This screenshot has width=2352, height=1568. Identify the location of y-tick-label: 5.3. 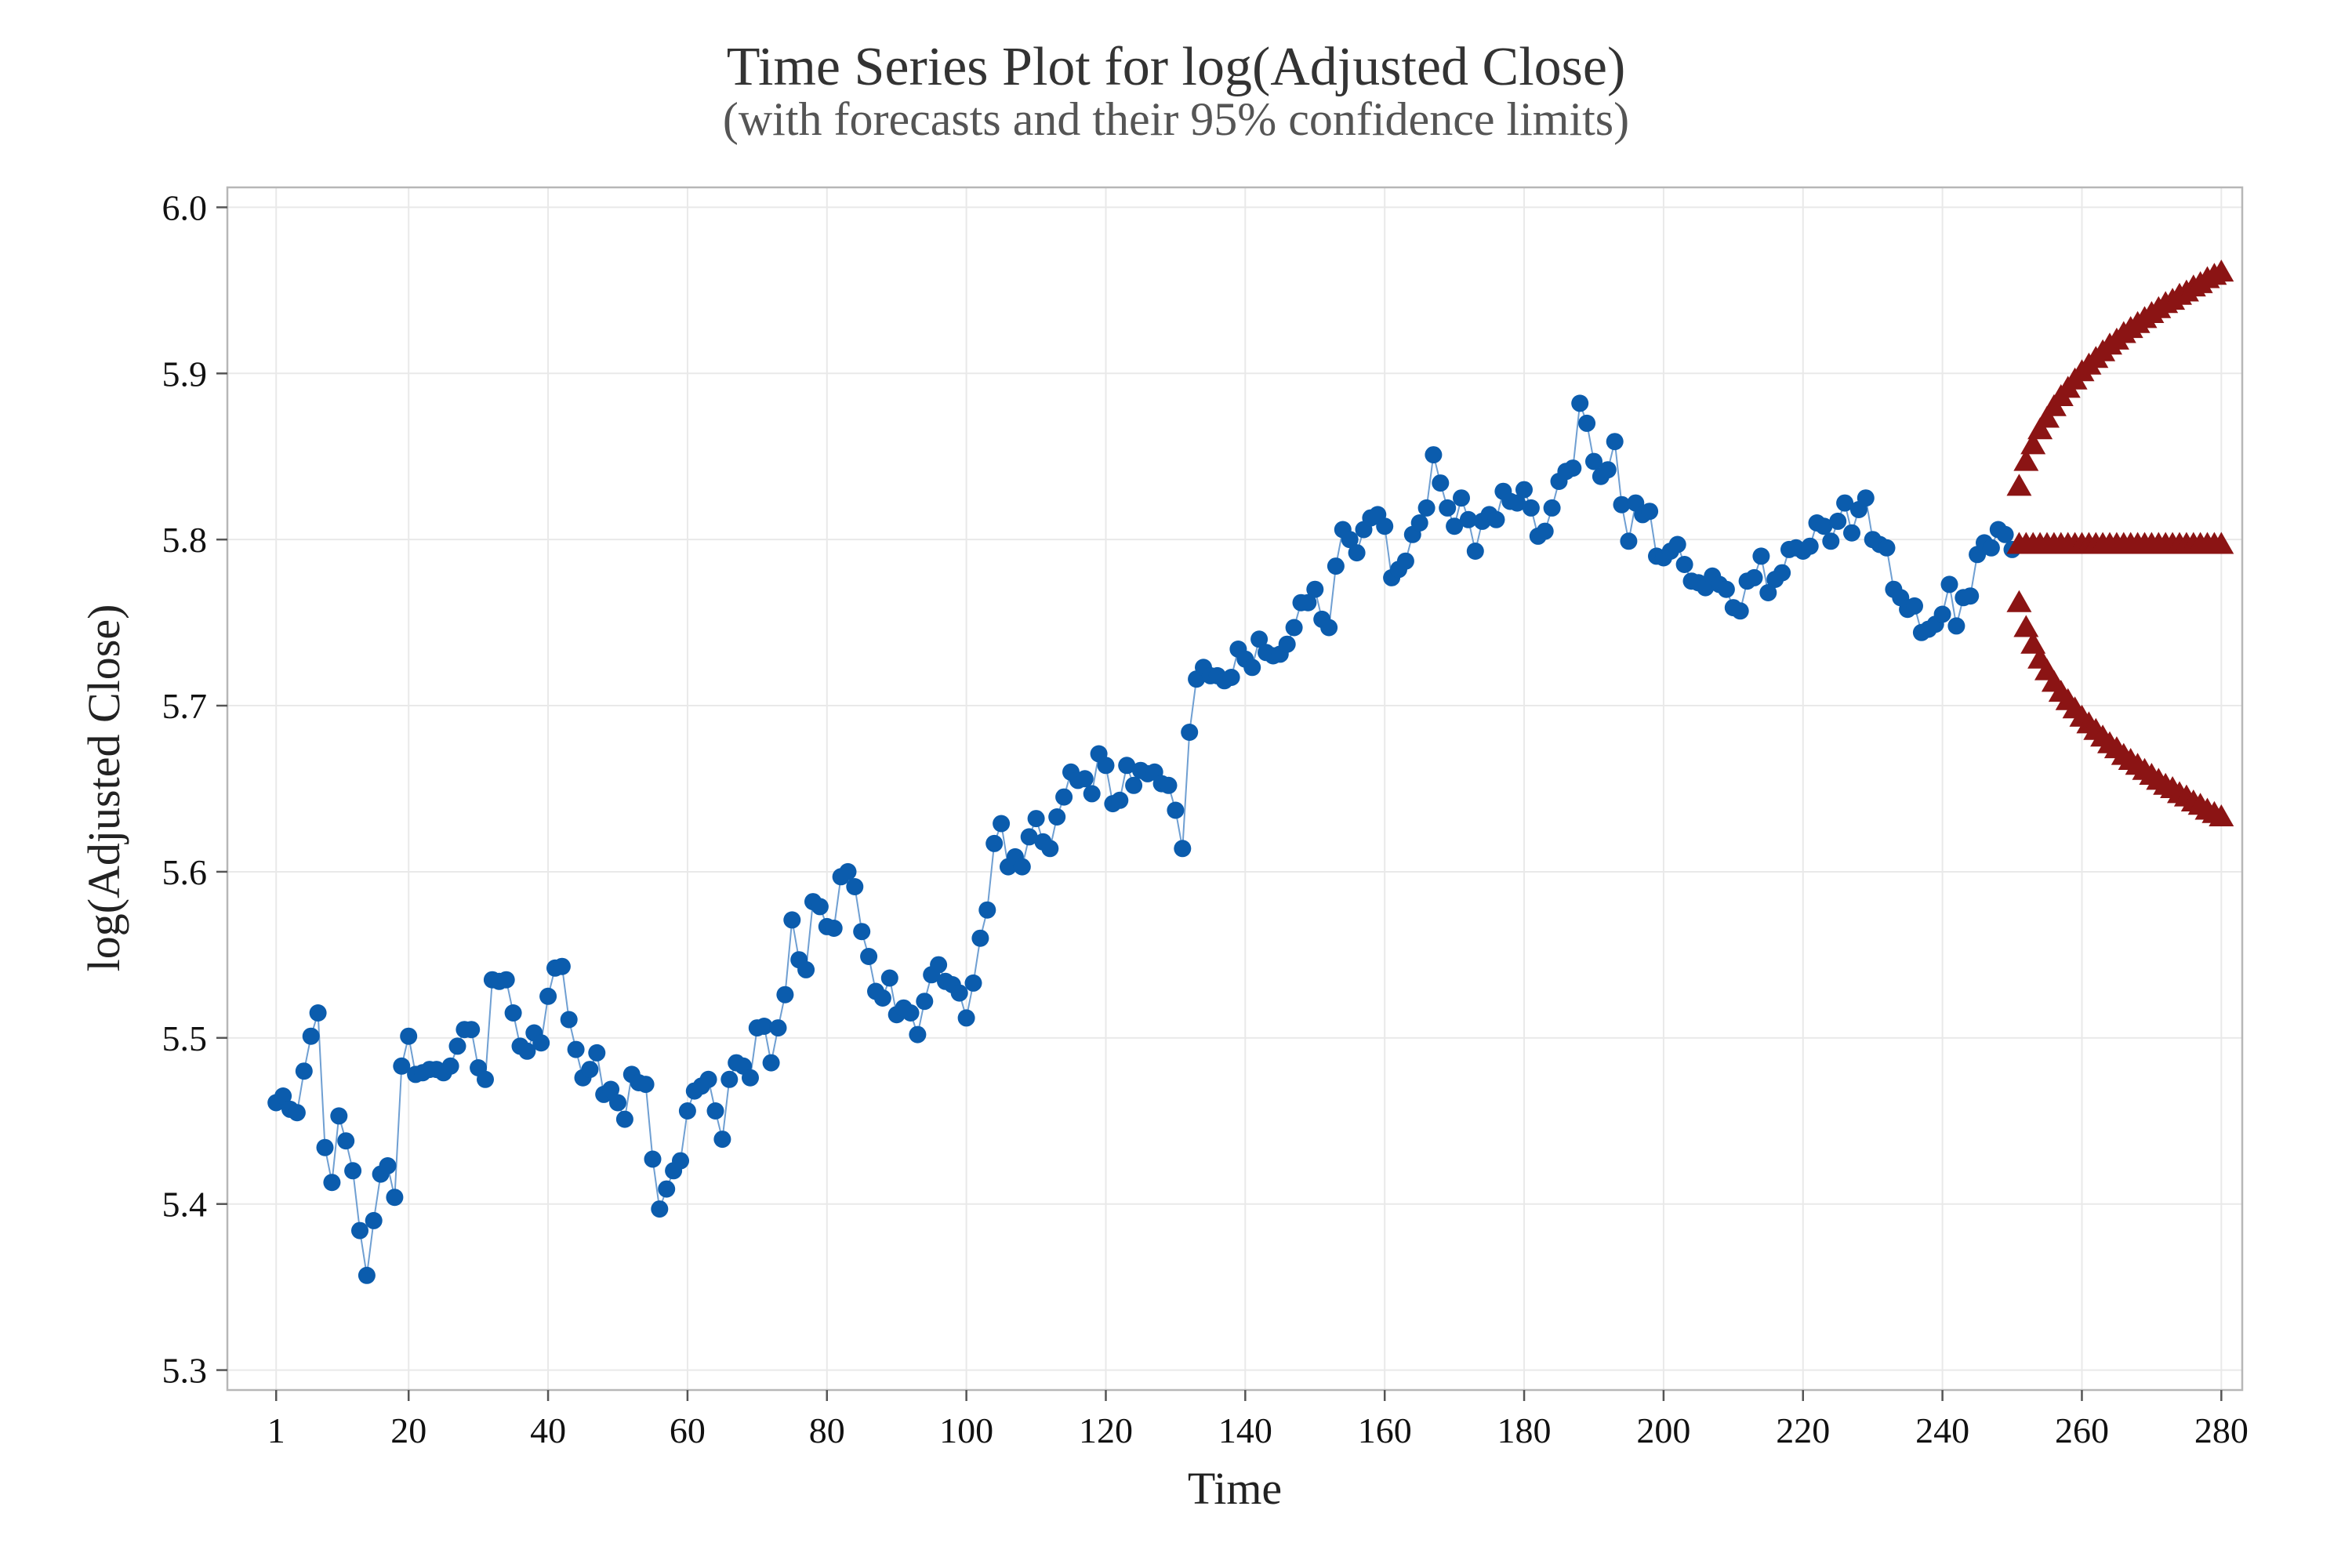
(185, 1371).